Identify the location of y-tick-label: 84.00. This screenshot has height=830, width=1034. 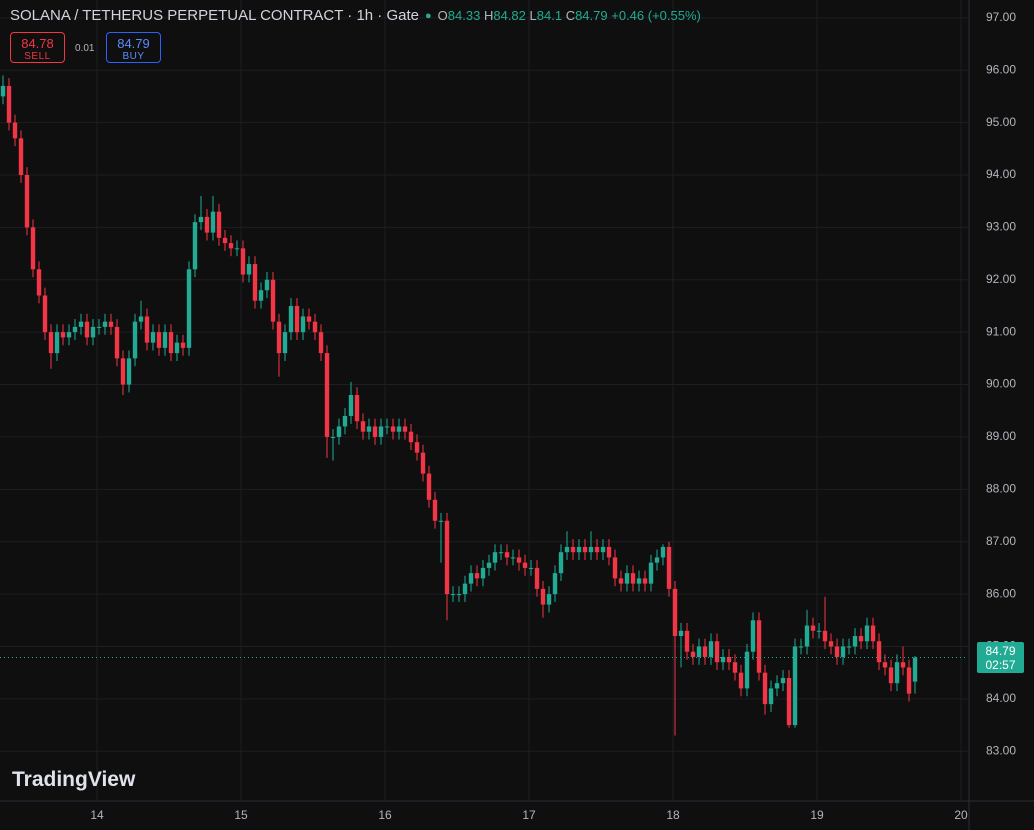
(1001, 698).